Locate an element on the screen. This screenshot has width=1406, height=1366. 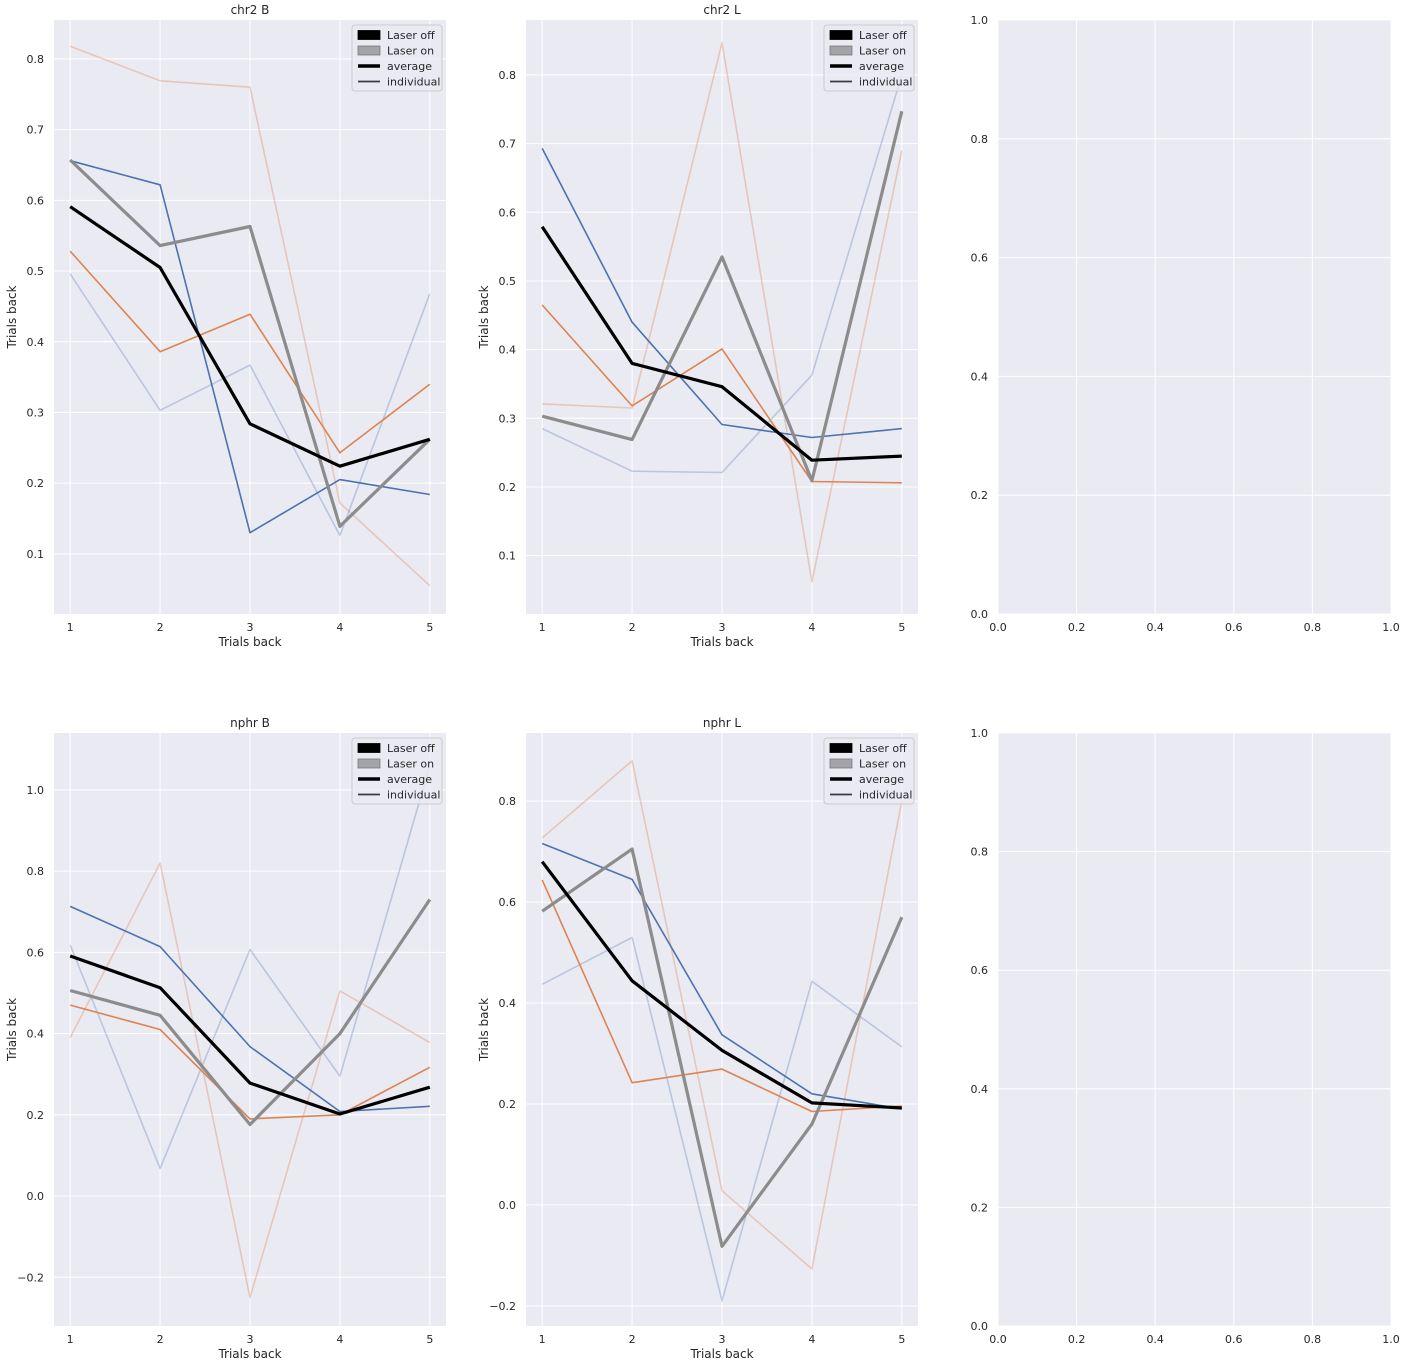
y-tick-label: 0.1 is located at coordinates (36, 554).